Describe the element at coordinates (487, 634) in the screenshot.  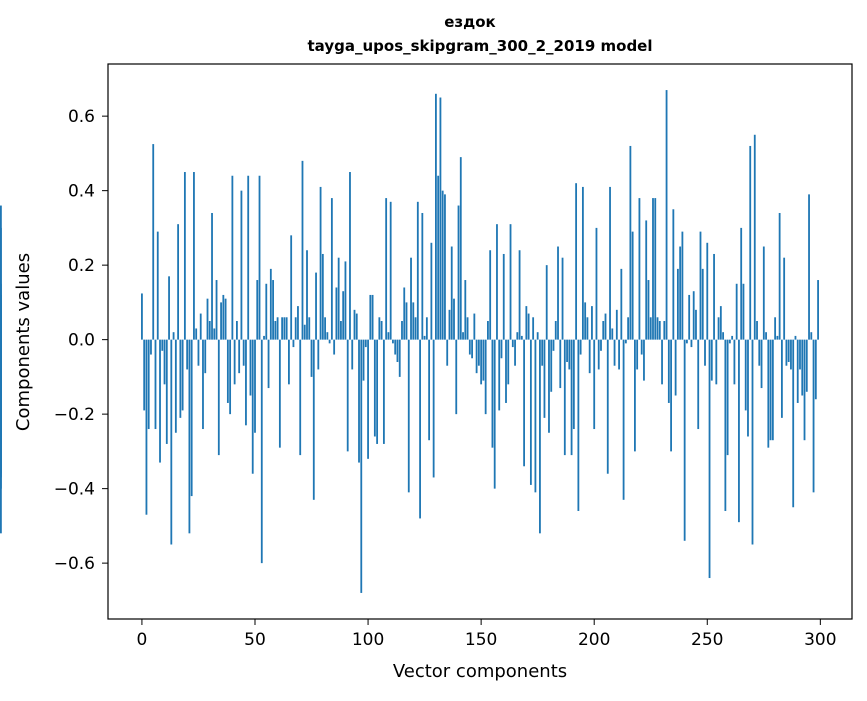
I see `x-axis-ticks: 0 50 100 150 200 250 300` at that location.